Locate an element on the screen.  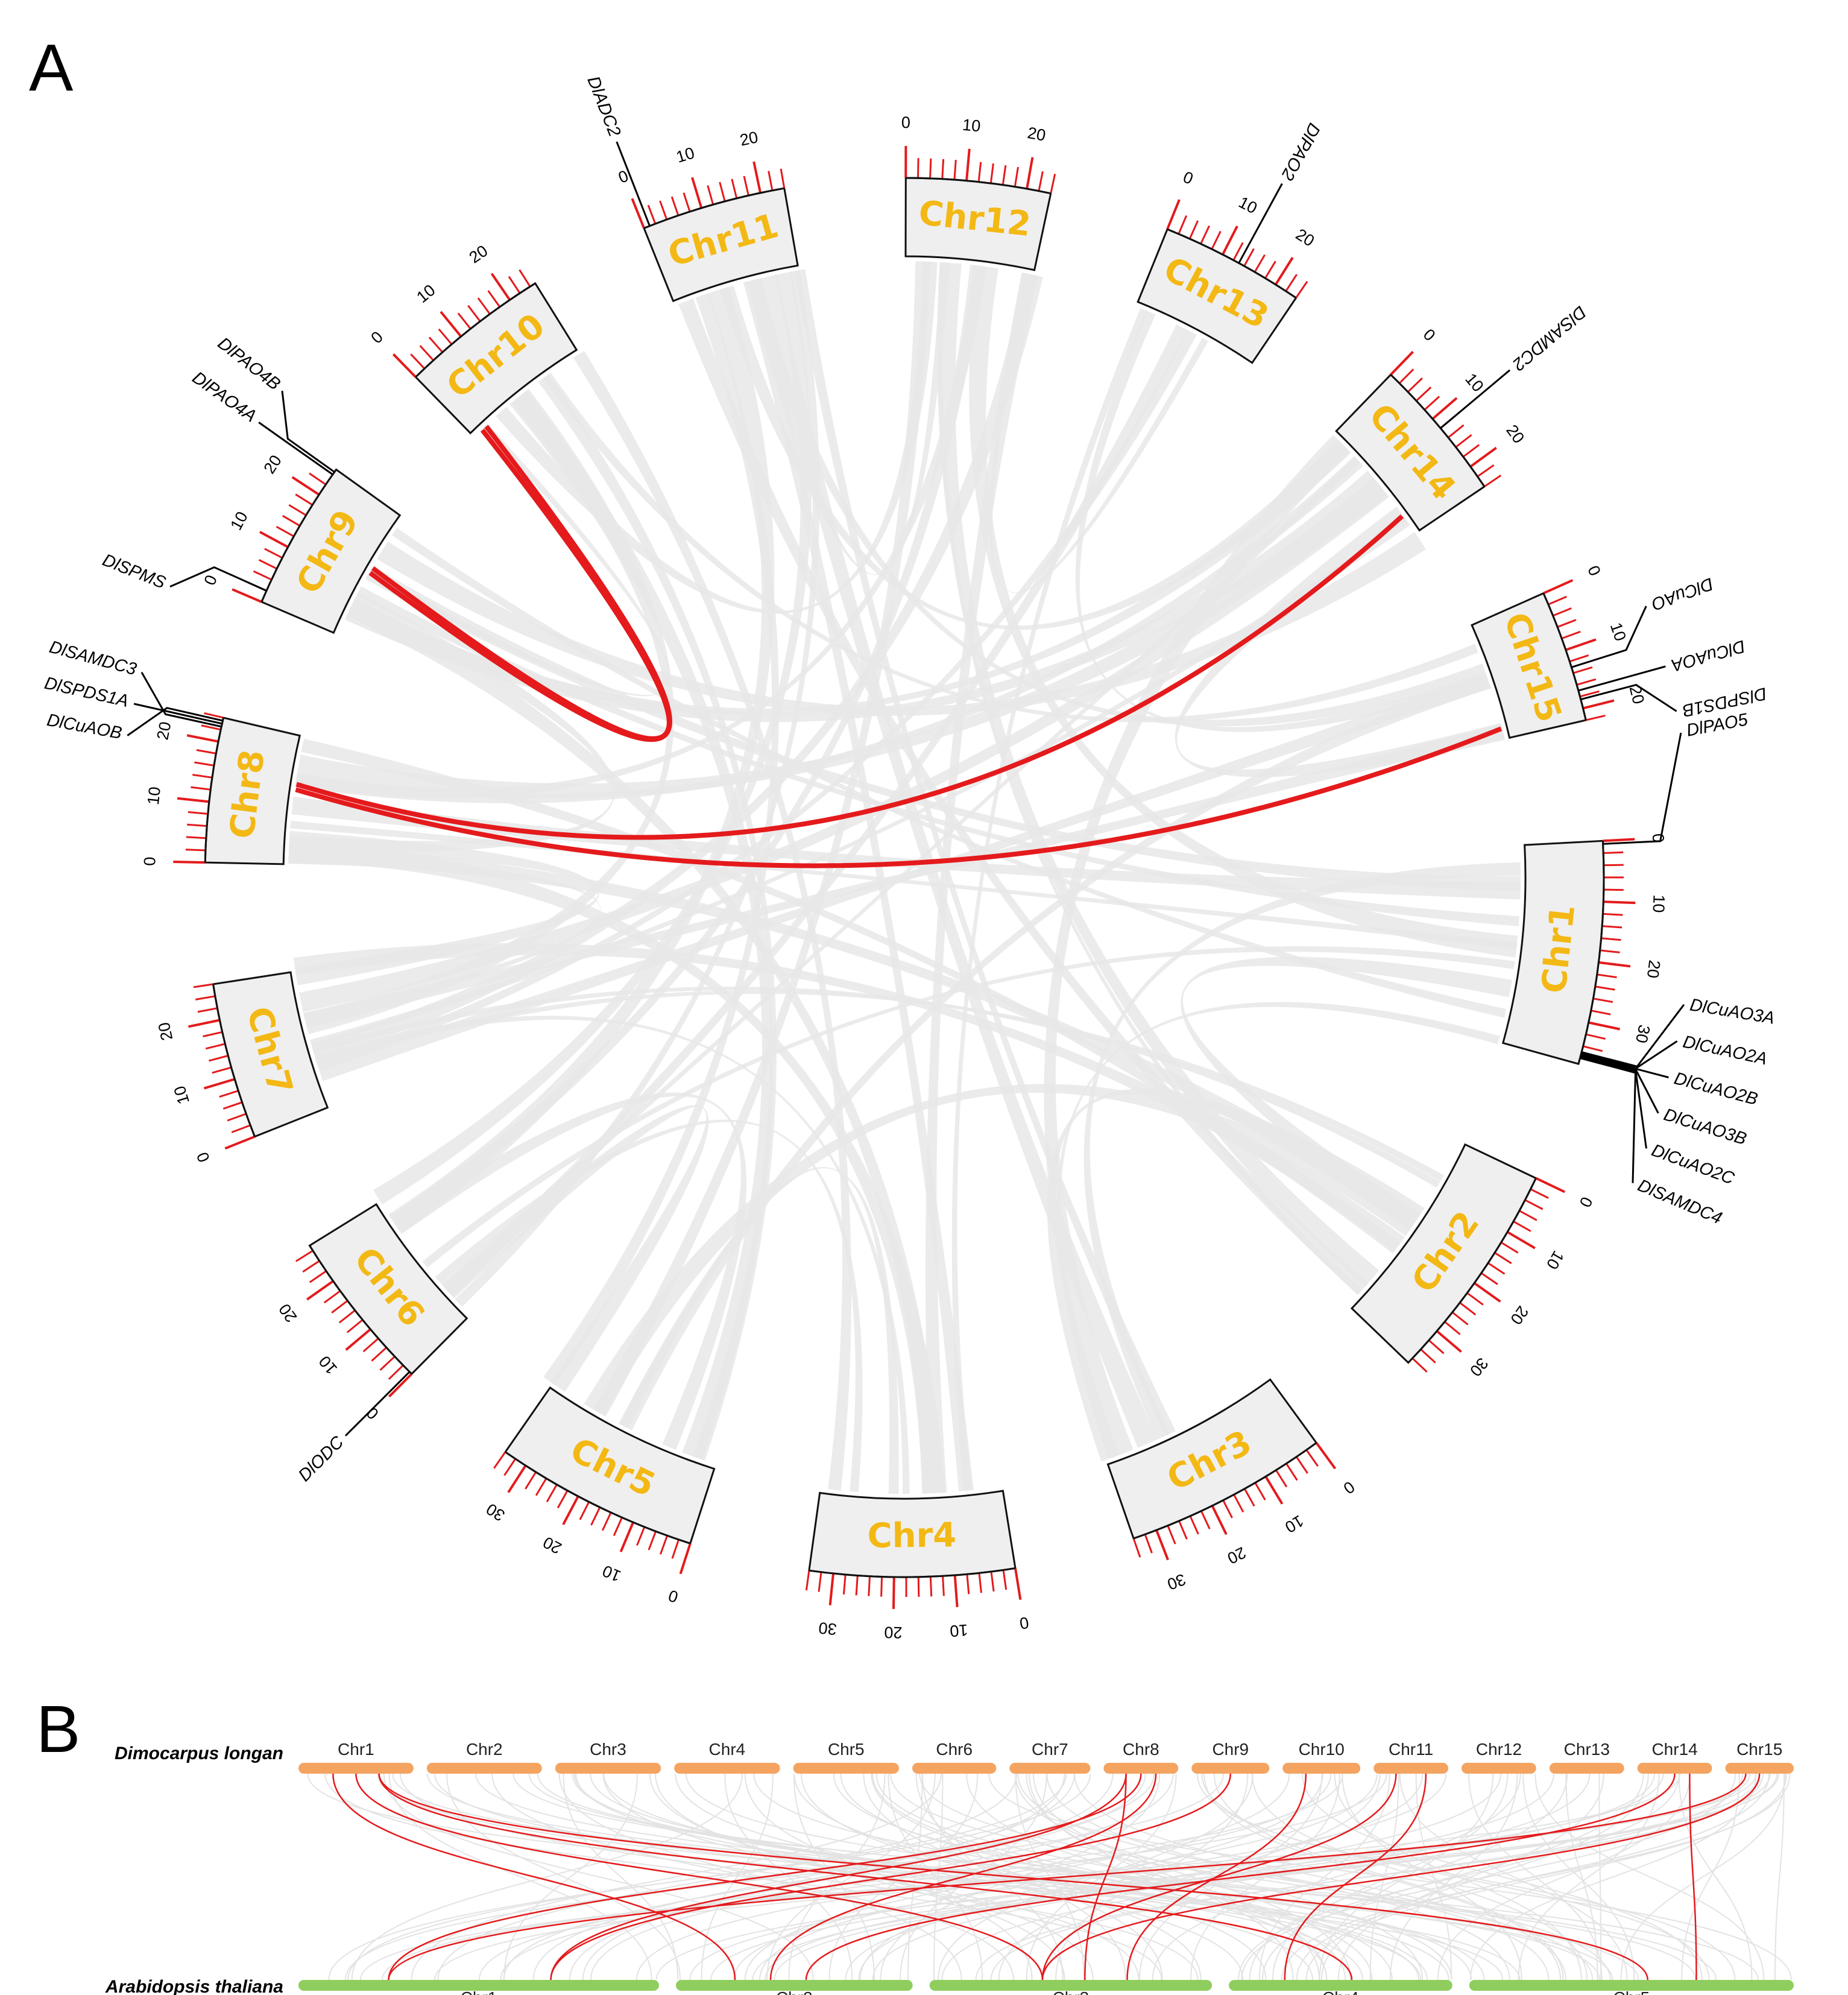
gene-label: DlCuAO2B is located at coordinates (1715, 1089).